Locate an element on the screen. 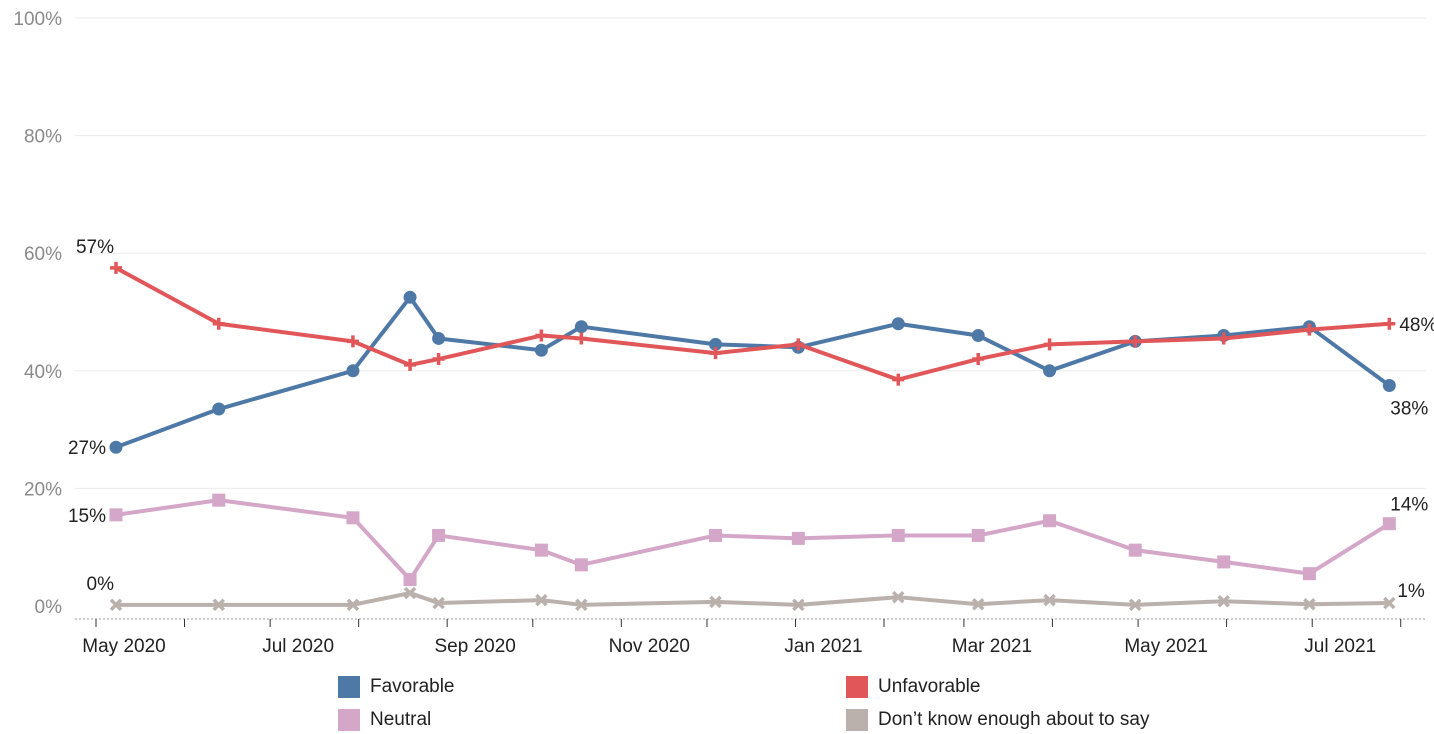 The height and width of the screenshot is (734, 1434). y-tick-label-20: 20% is located at coordinates (43, 489).